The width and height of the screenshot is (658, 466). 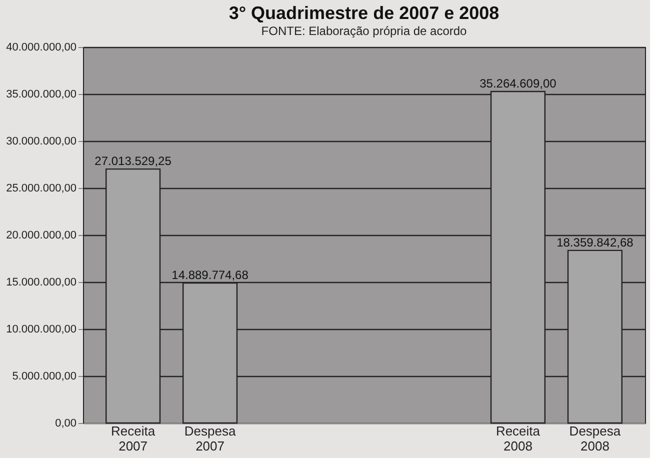 I want to click on y-tick-label: 40.000.000,00, so click(x=41, y=48).